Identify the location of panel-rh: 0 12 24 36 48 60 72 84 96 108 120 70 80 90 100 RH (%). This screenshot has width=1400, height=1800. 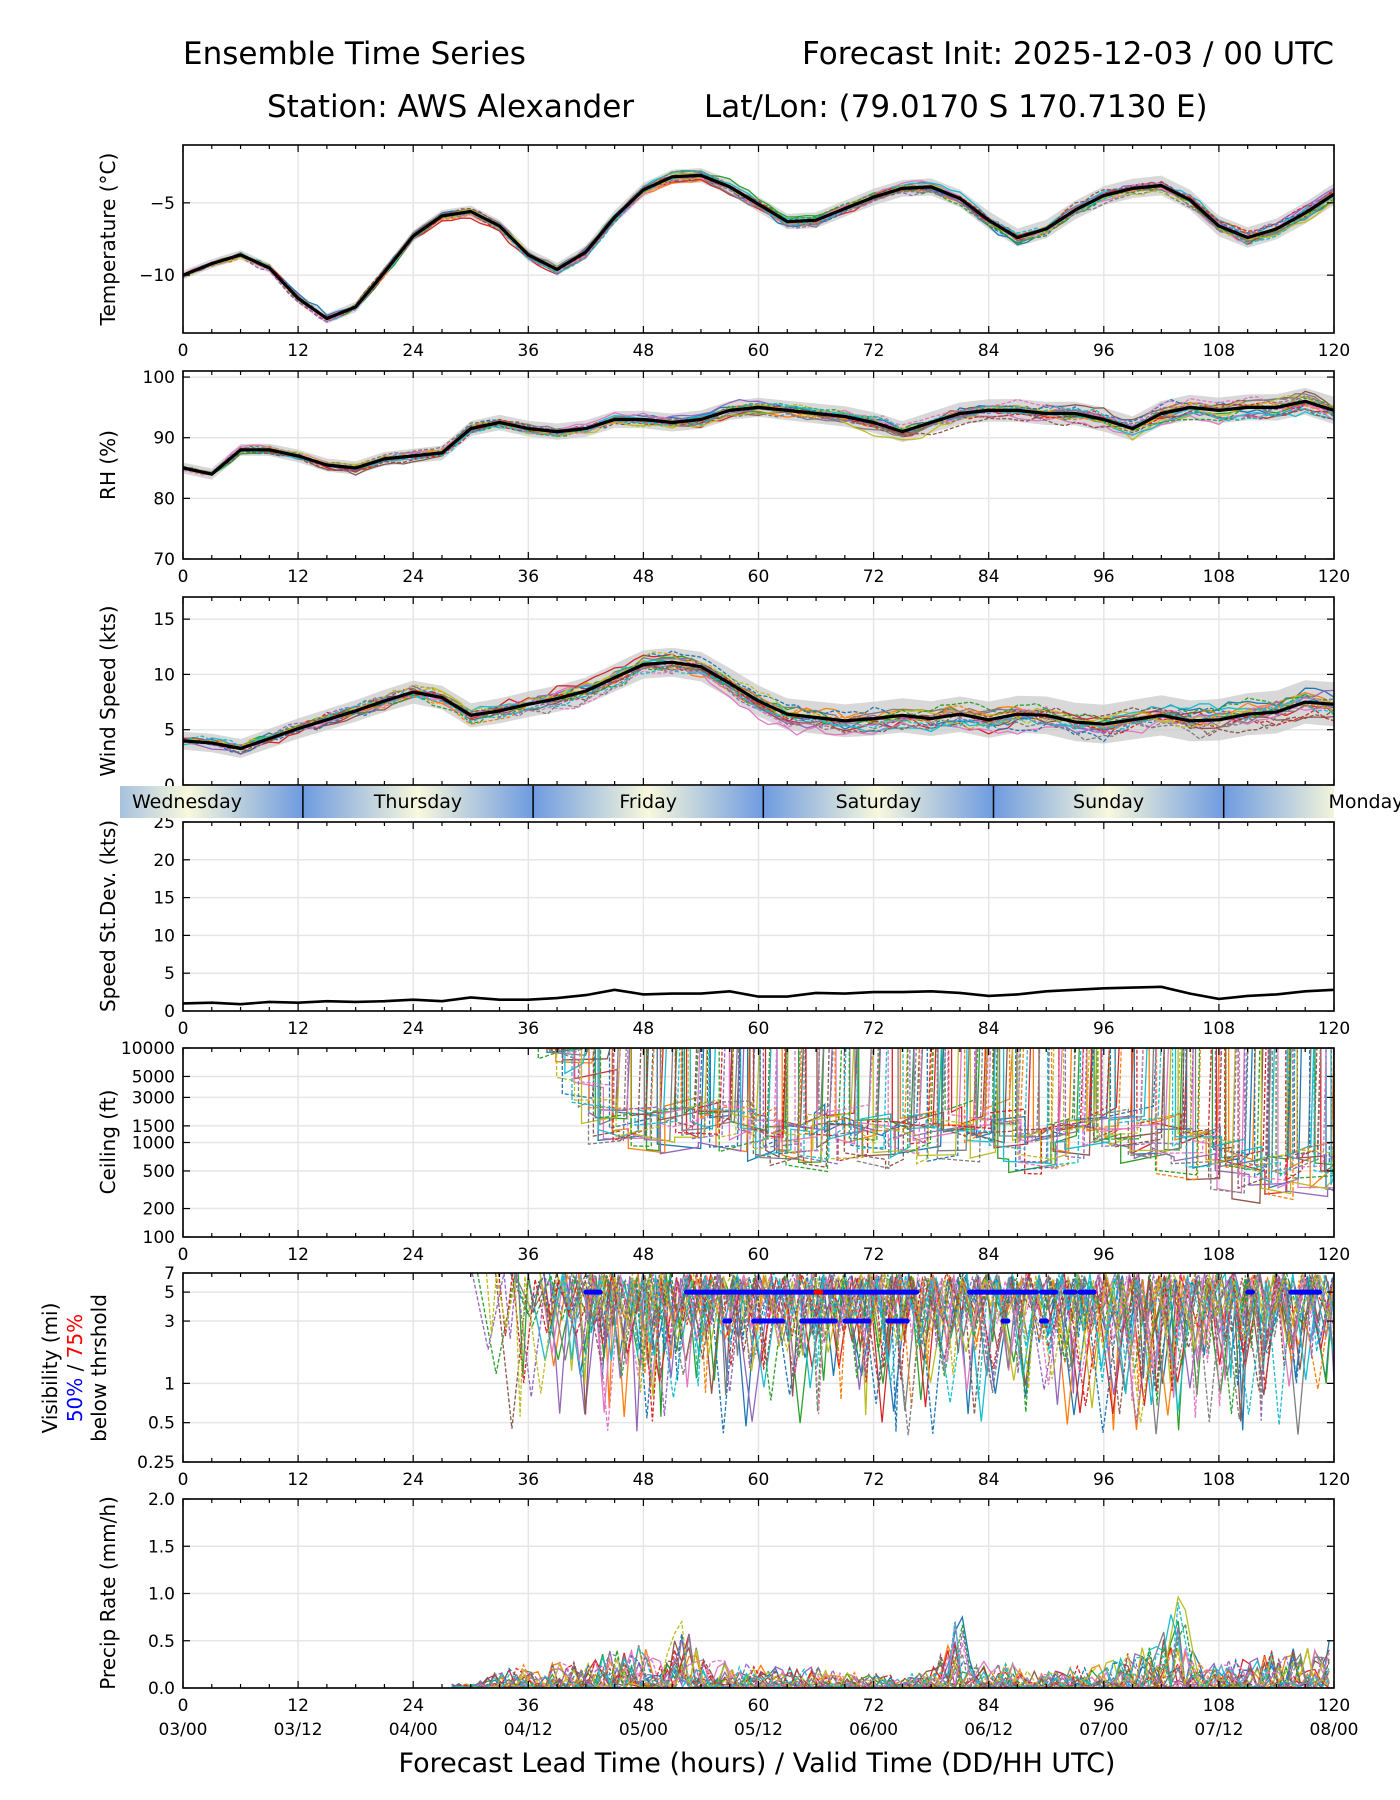
(723, 477).